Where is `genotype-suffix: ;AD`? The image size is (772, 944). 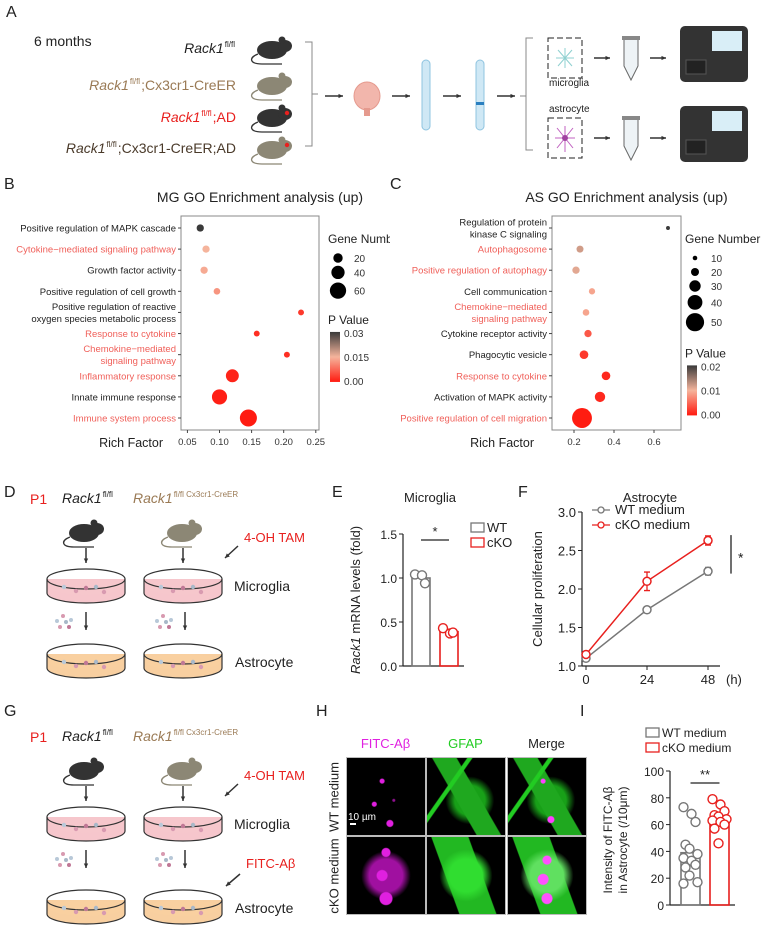 genotype-suffix: ;AD is located at coordinates (224, 117).